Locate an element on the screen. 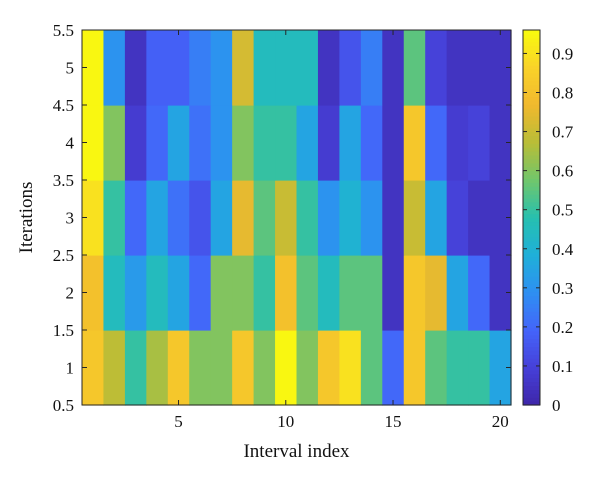  colorbar: 0 0.1 0.2 0.3 0.4 0.5 0.6 0.7 0.8 0.9 is located at coordinates (548, 222).